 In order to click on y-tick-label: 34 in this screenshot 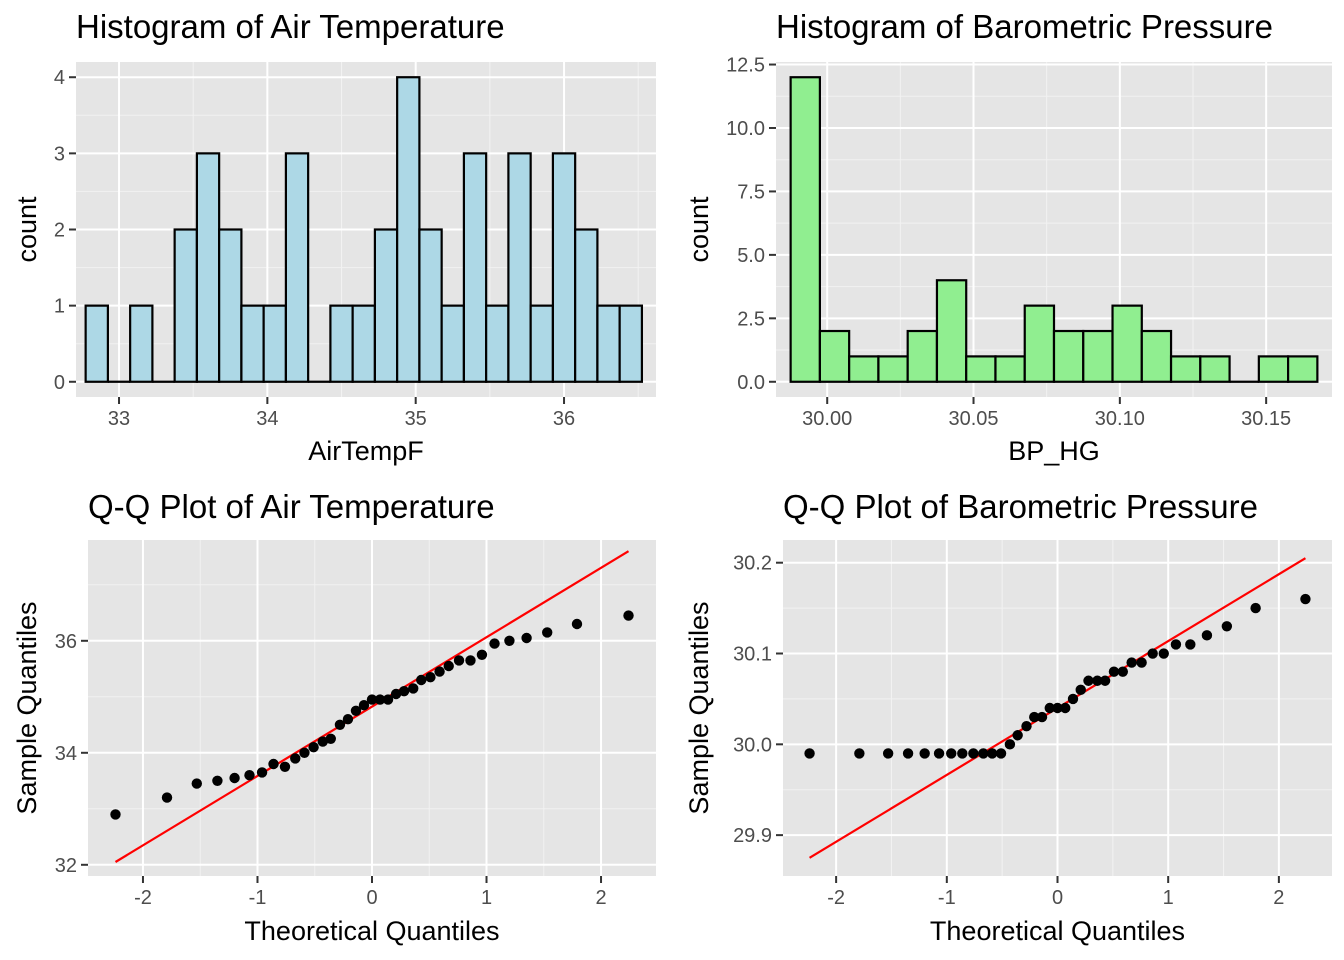, I will do `click(66, 754)`.